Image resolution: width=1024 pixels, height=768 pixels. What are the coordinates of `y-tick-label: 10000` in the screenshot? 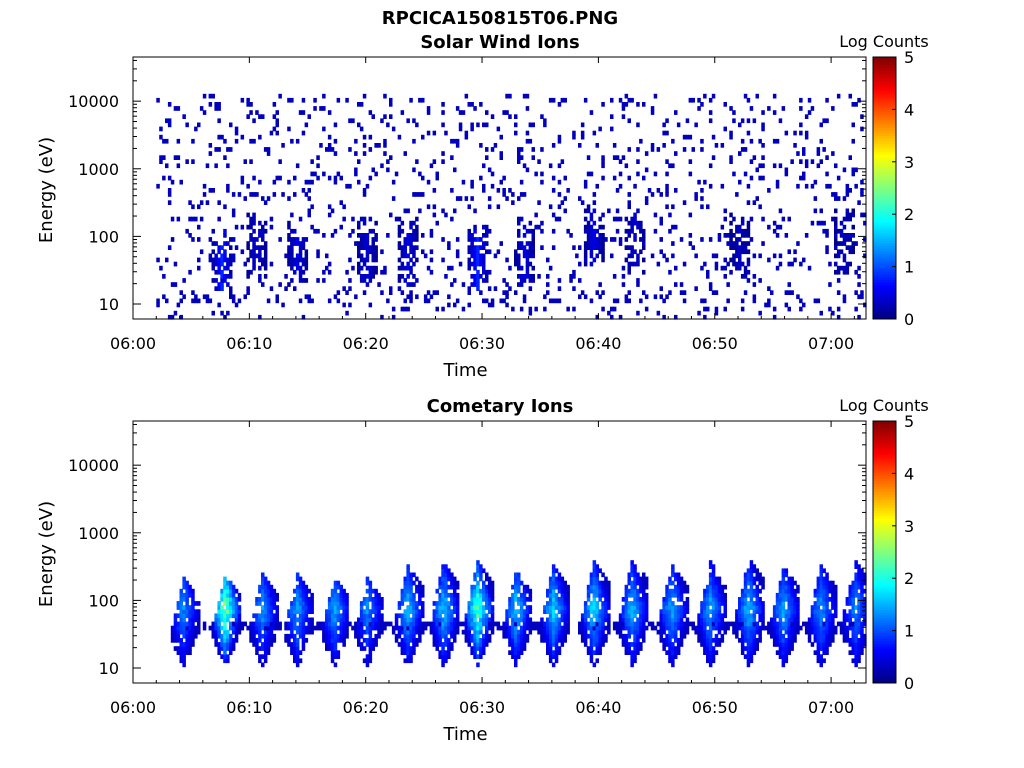 It's located at (93, 465).